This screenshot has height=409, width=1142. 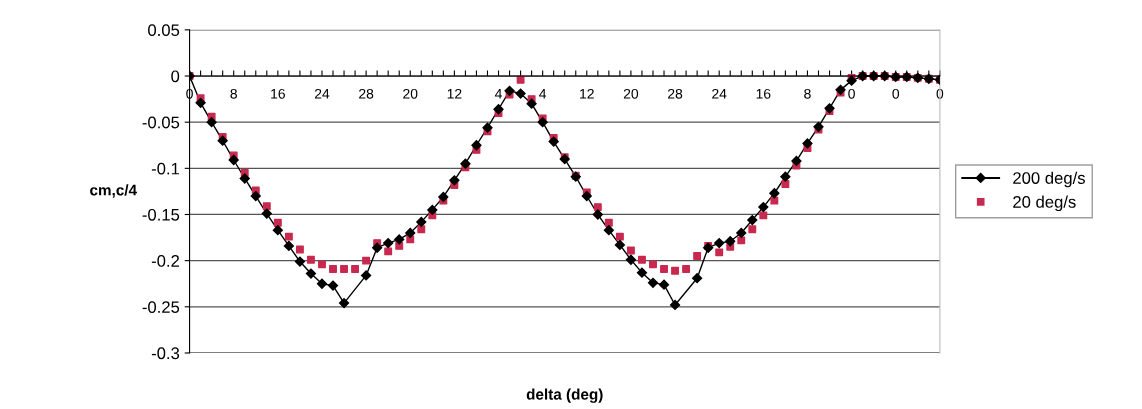 I want to click on y-axis-title: cm,c/4, so click(x=113, y=191).